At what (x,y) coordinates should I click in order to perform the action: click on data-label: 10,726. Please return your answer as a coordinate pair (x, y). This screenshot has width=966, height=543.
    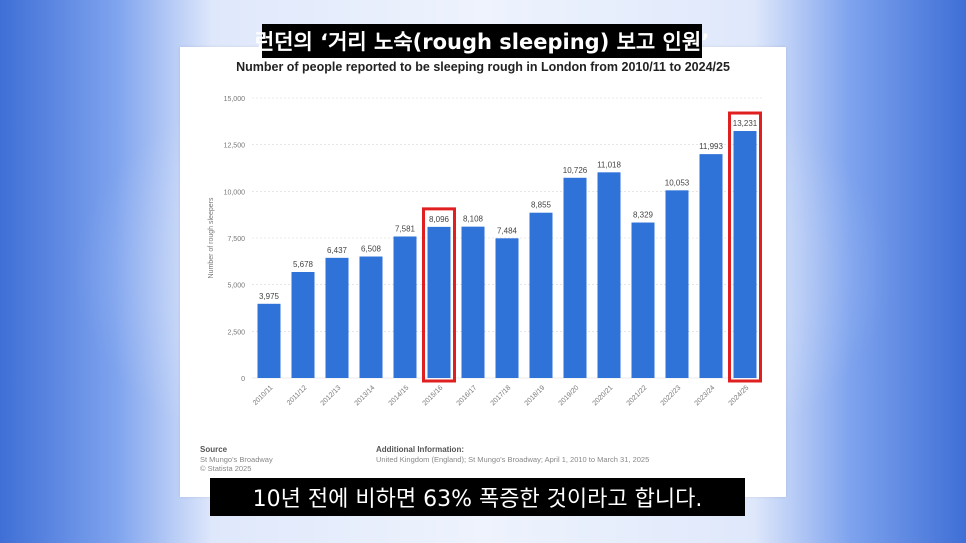
    Looking at the image, I should click on (575, 170).